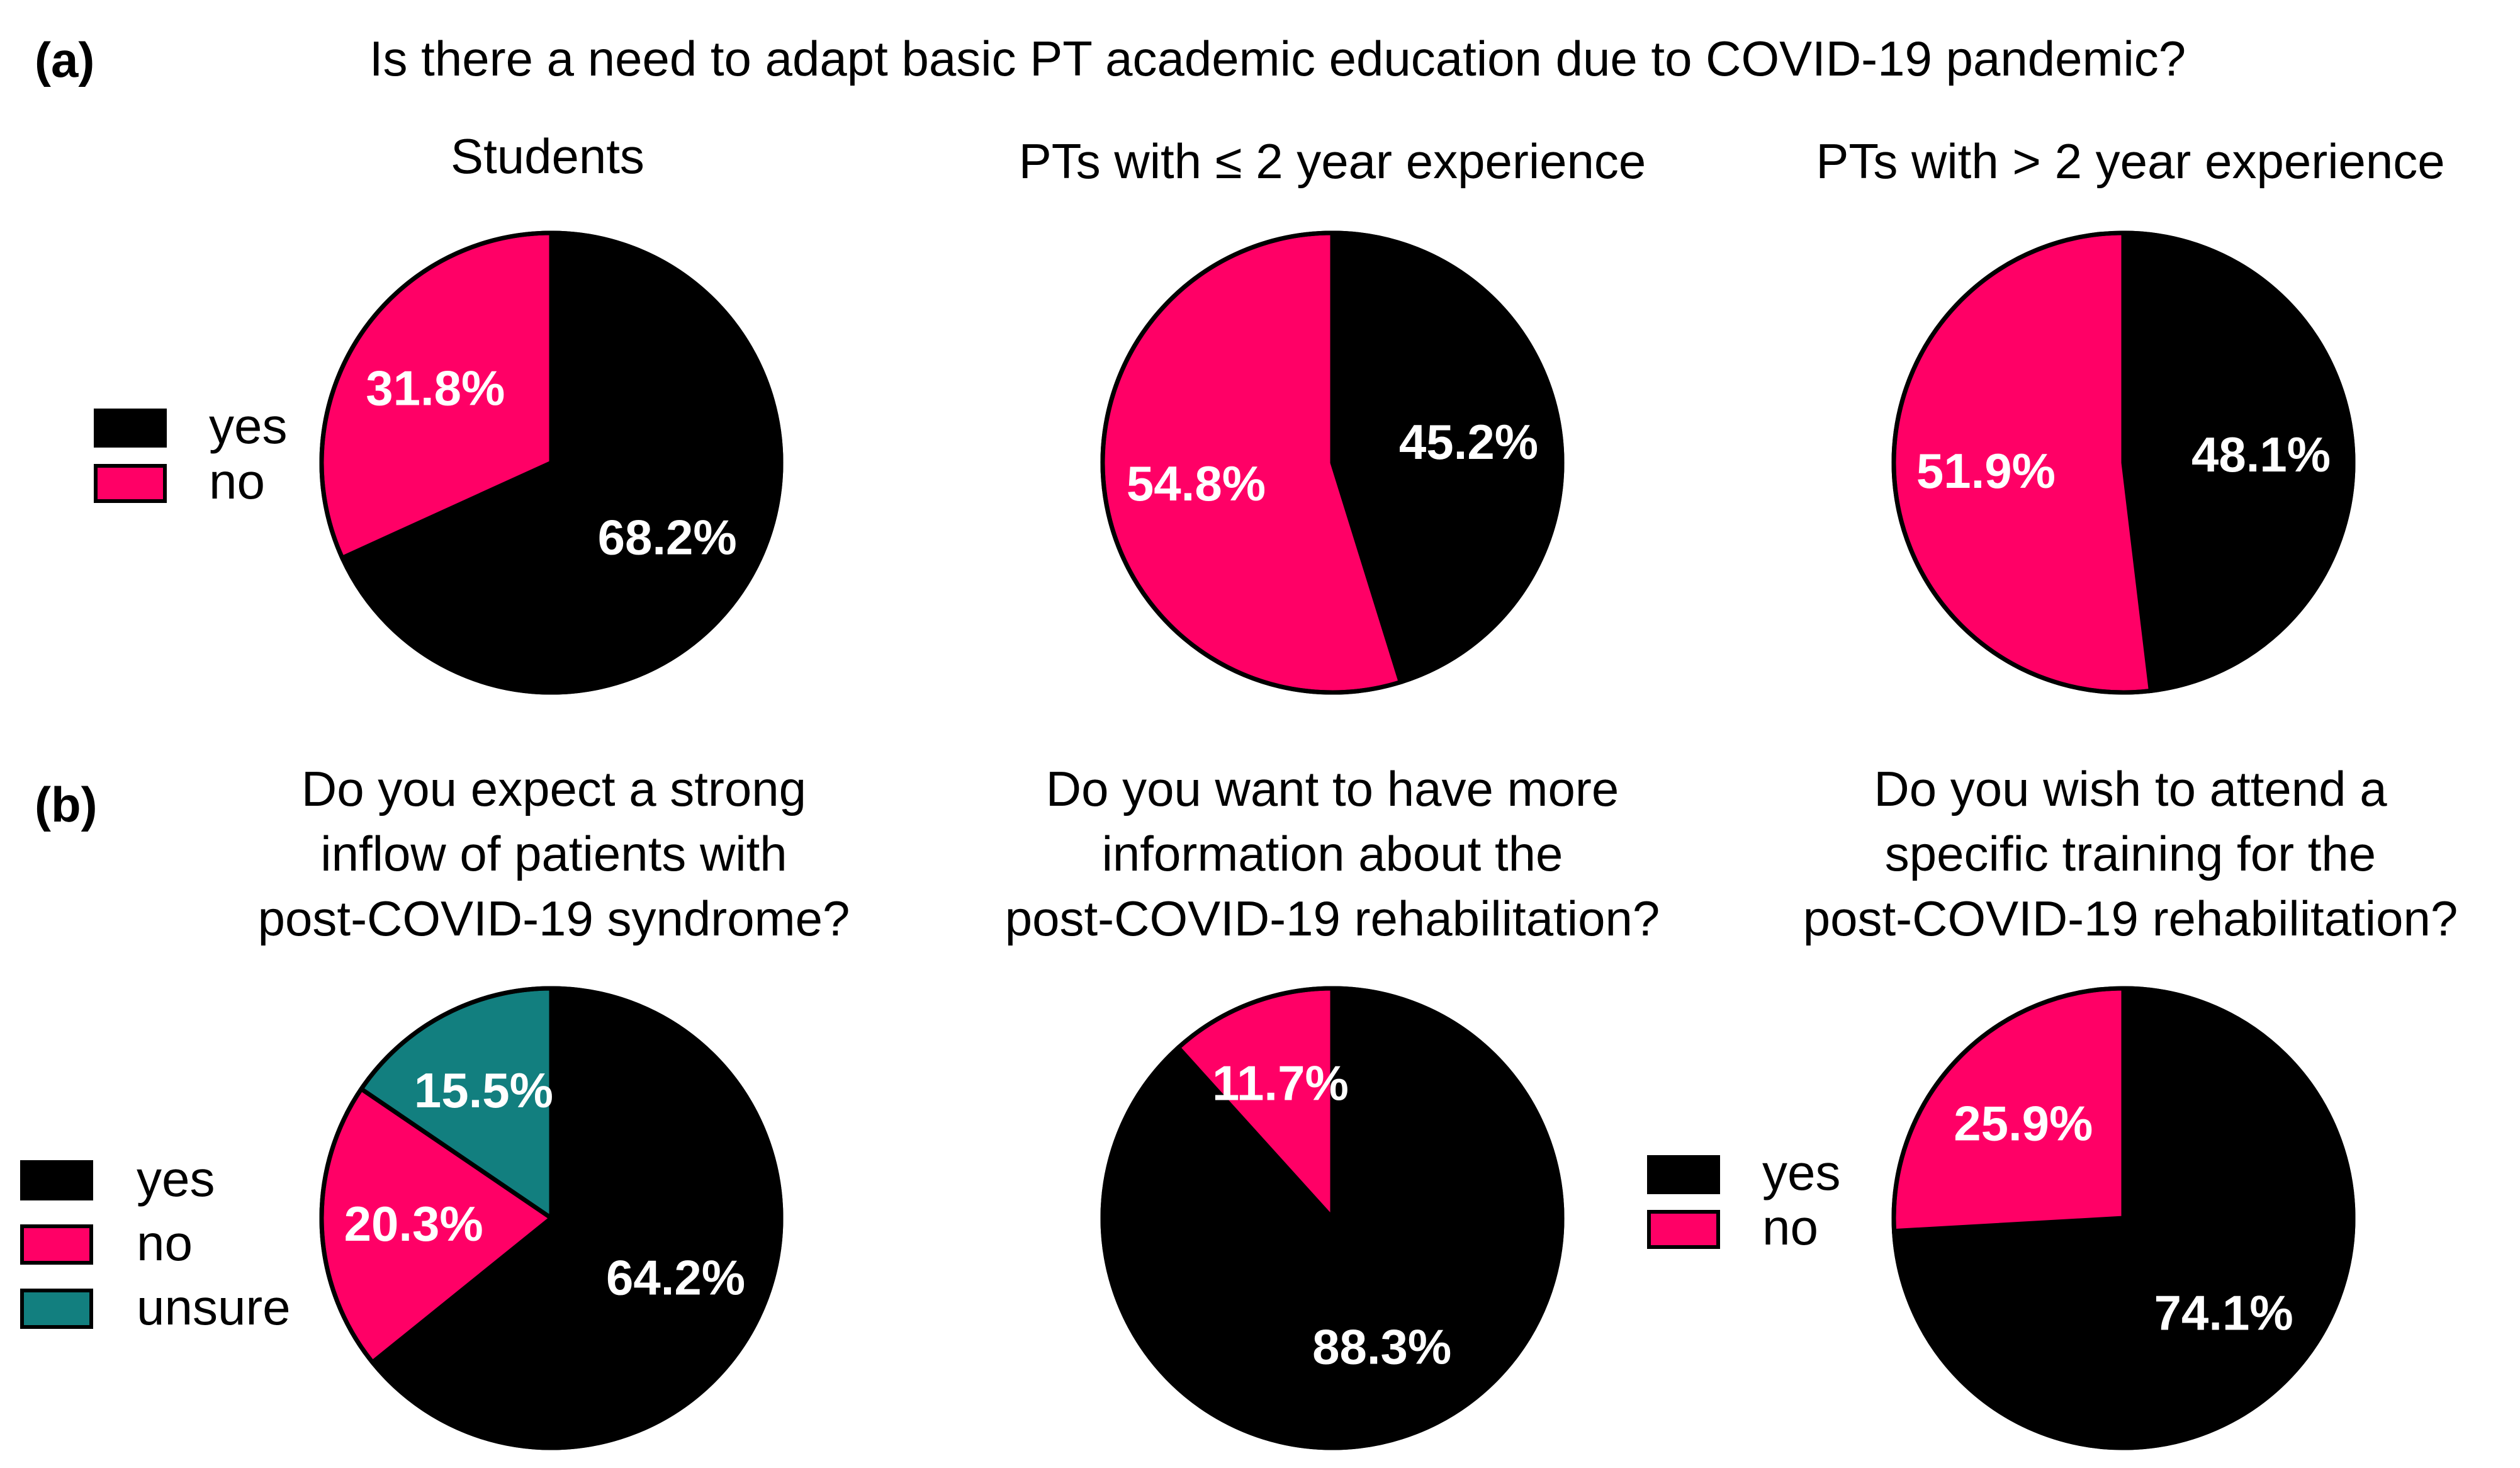 This screenshot has height=1468, width=2520. Describe the element at coordinates (1381, 1346) in the screenshot. I see `slice-value-label: 88.3%` at that location.